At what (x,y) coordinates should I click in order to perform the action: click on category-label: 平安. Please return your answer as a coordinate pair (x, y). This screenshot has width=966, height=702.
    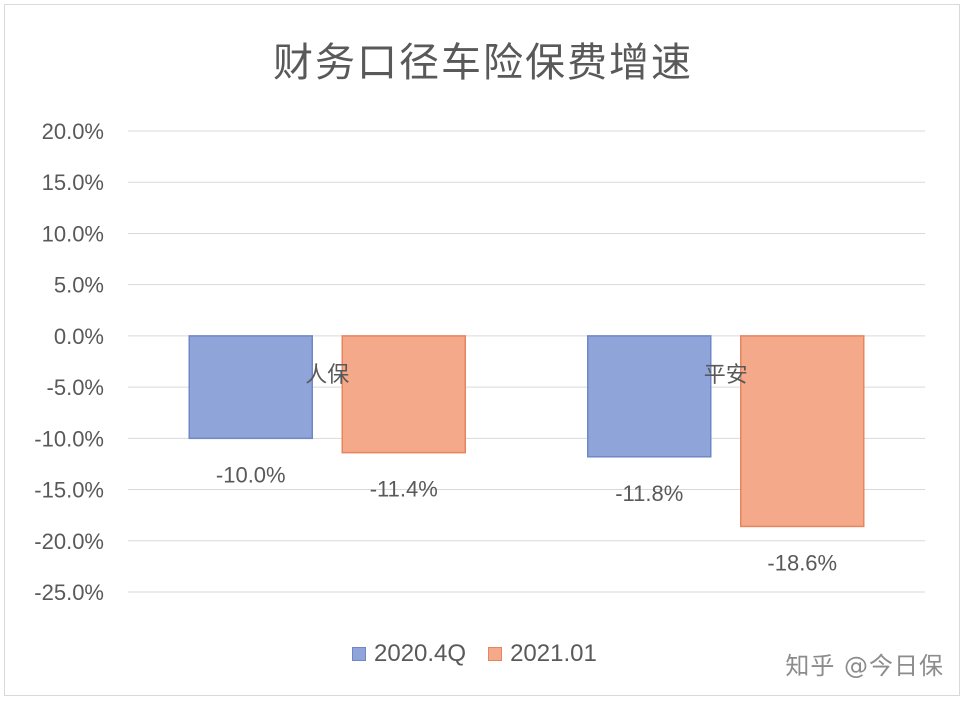
    Looking at the image, I should click on (726, 375).